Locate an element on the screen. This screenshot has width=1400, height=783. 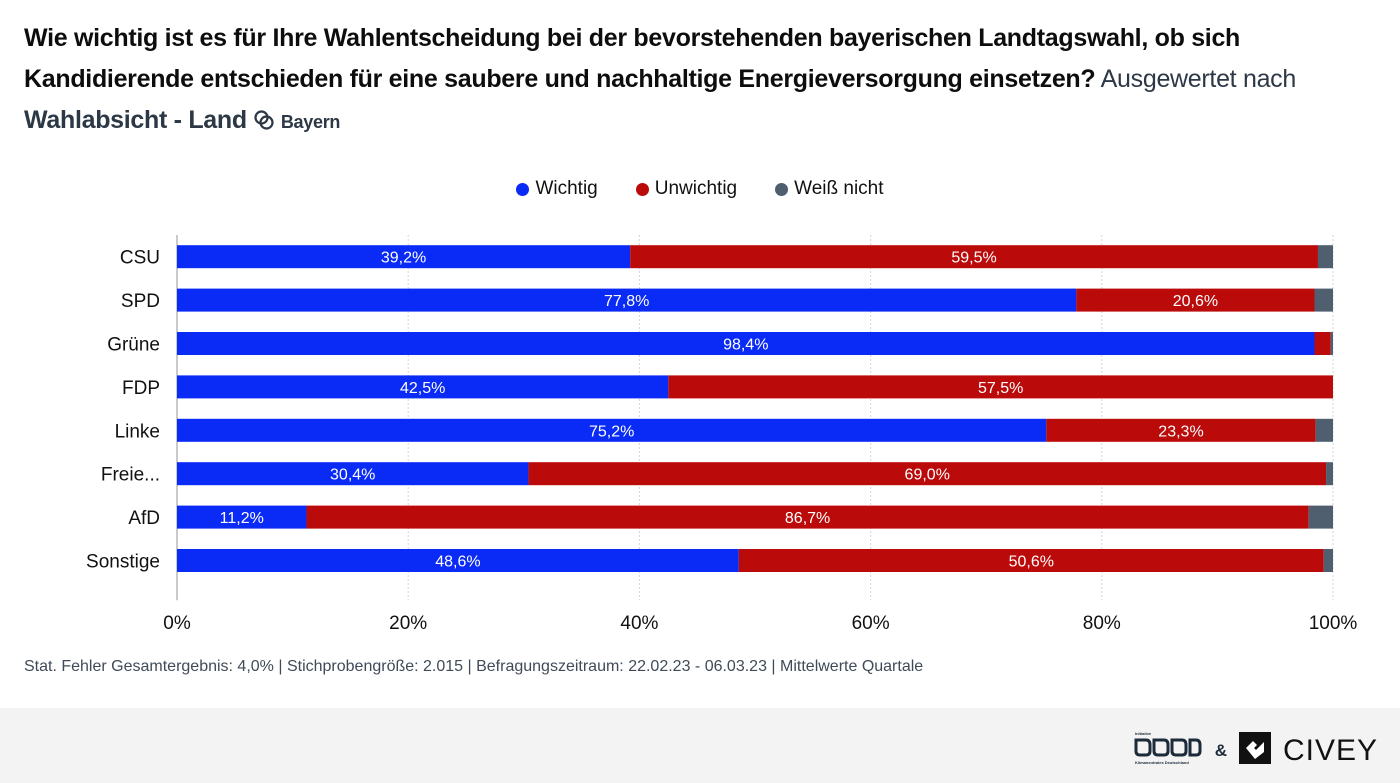
legend-item-unwichtig: Unwichtig is located at coordinates (686, 189).